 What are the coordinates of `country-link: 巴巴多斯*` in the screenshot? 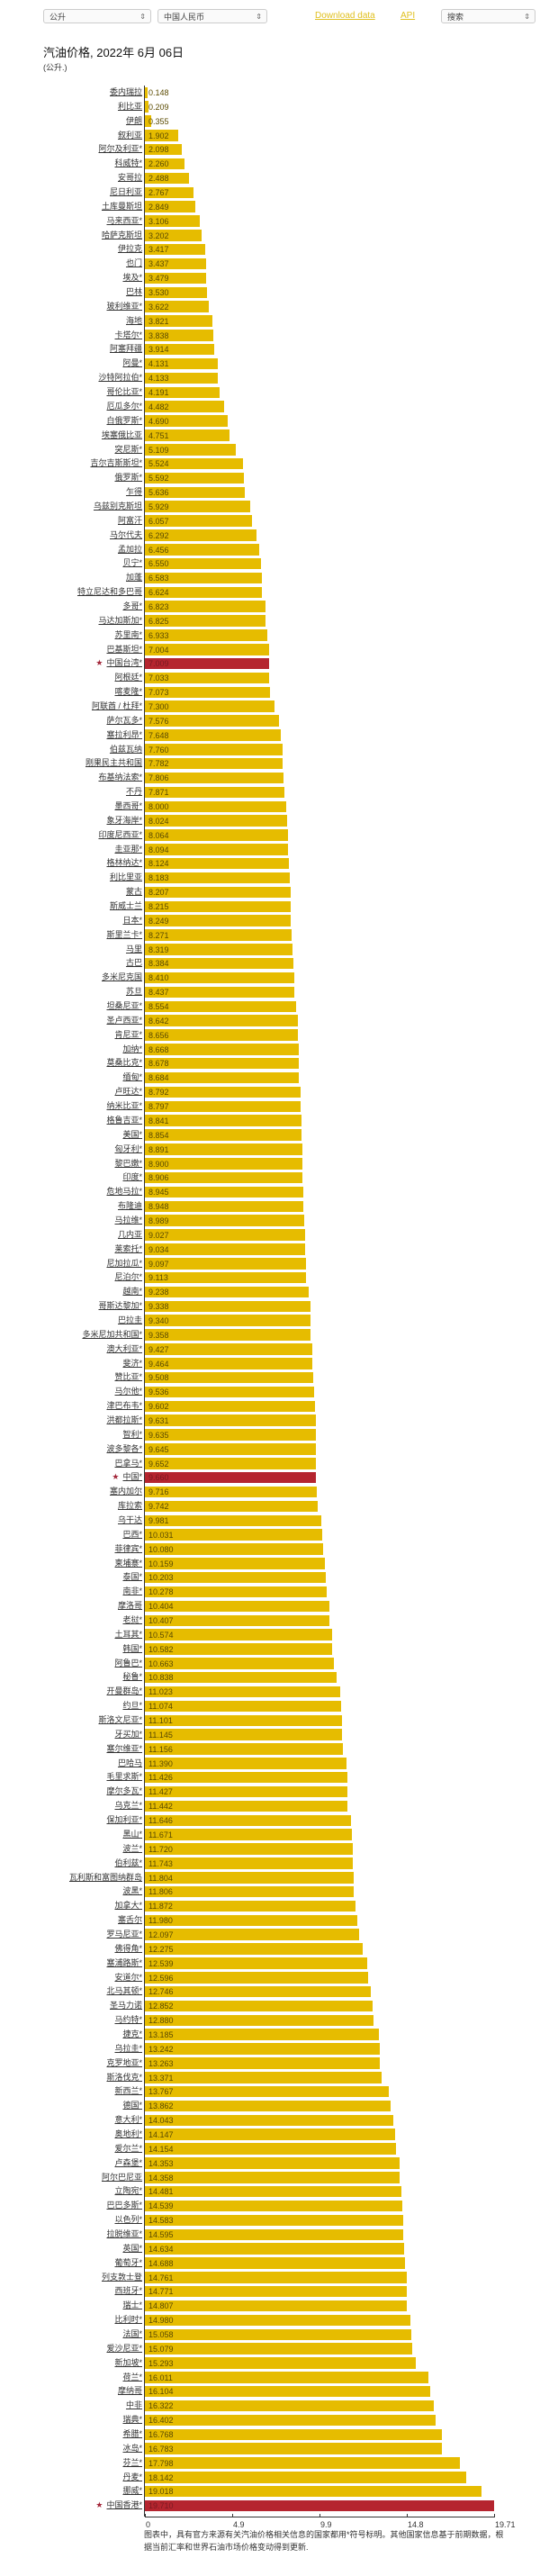 It's located at (124, 2205).